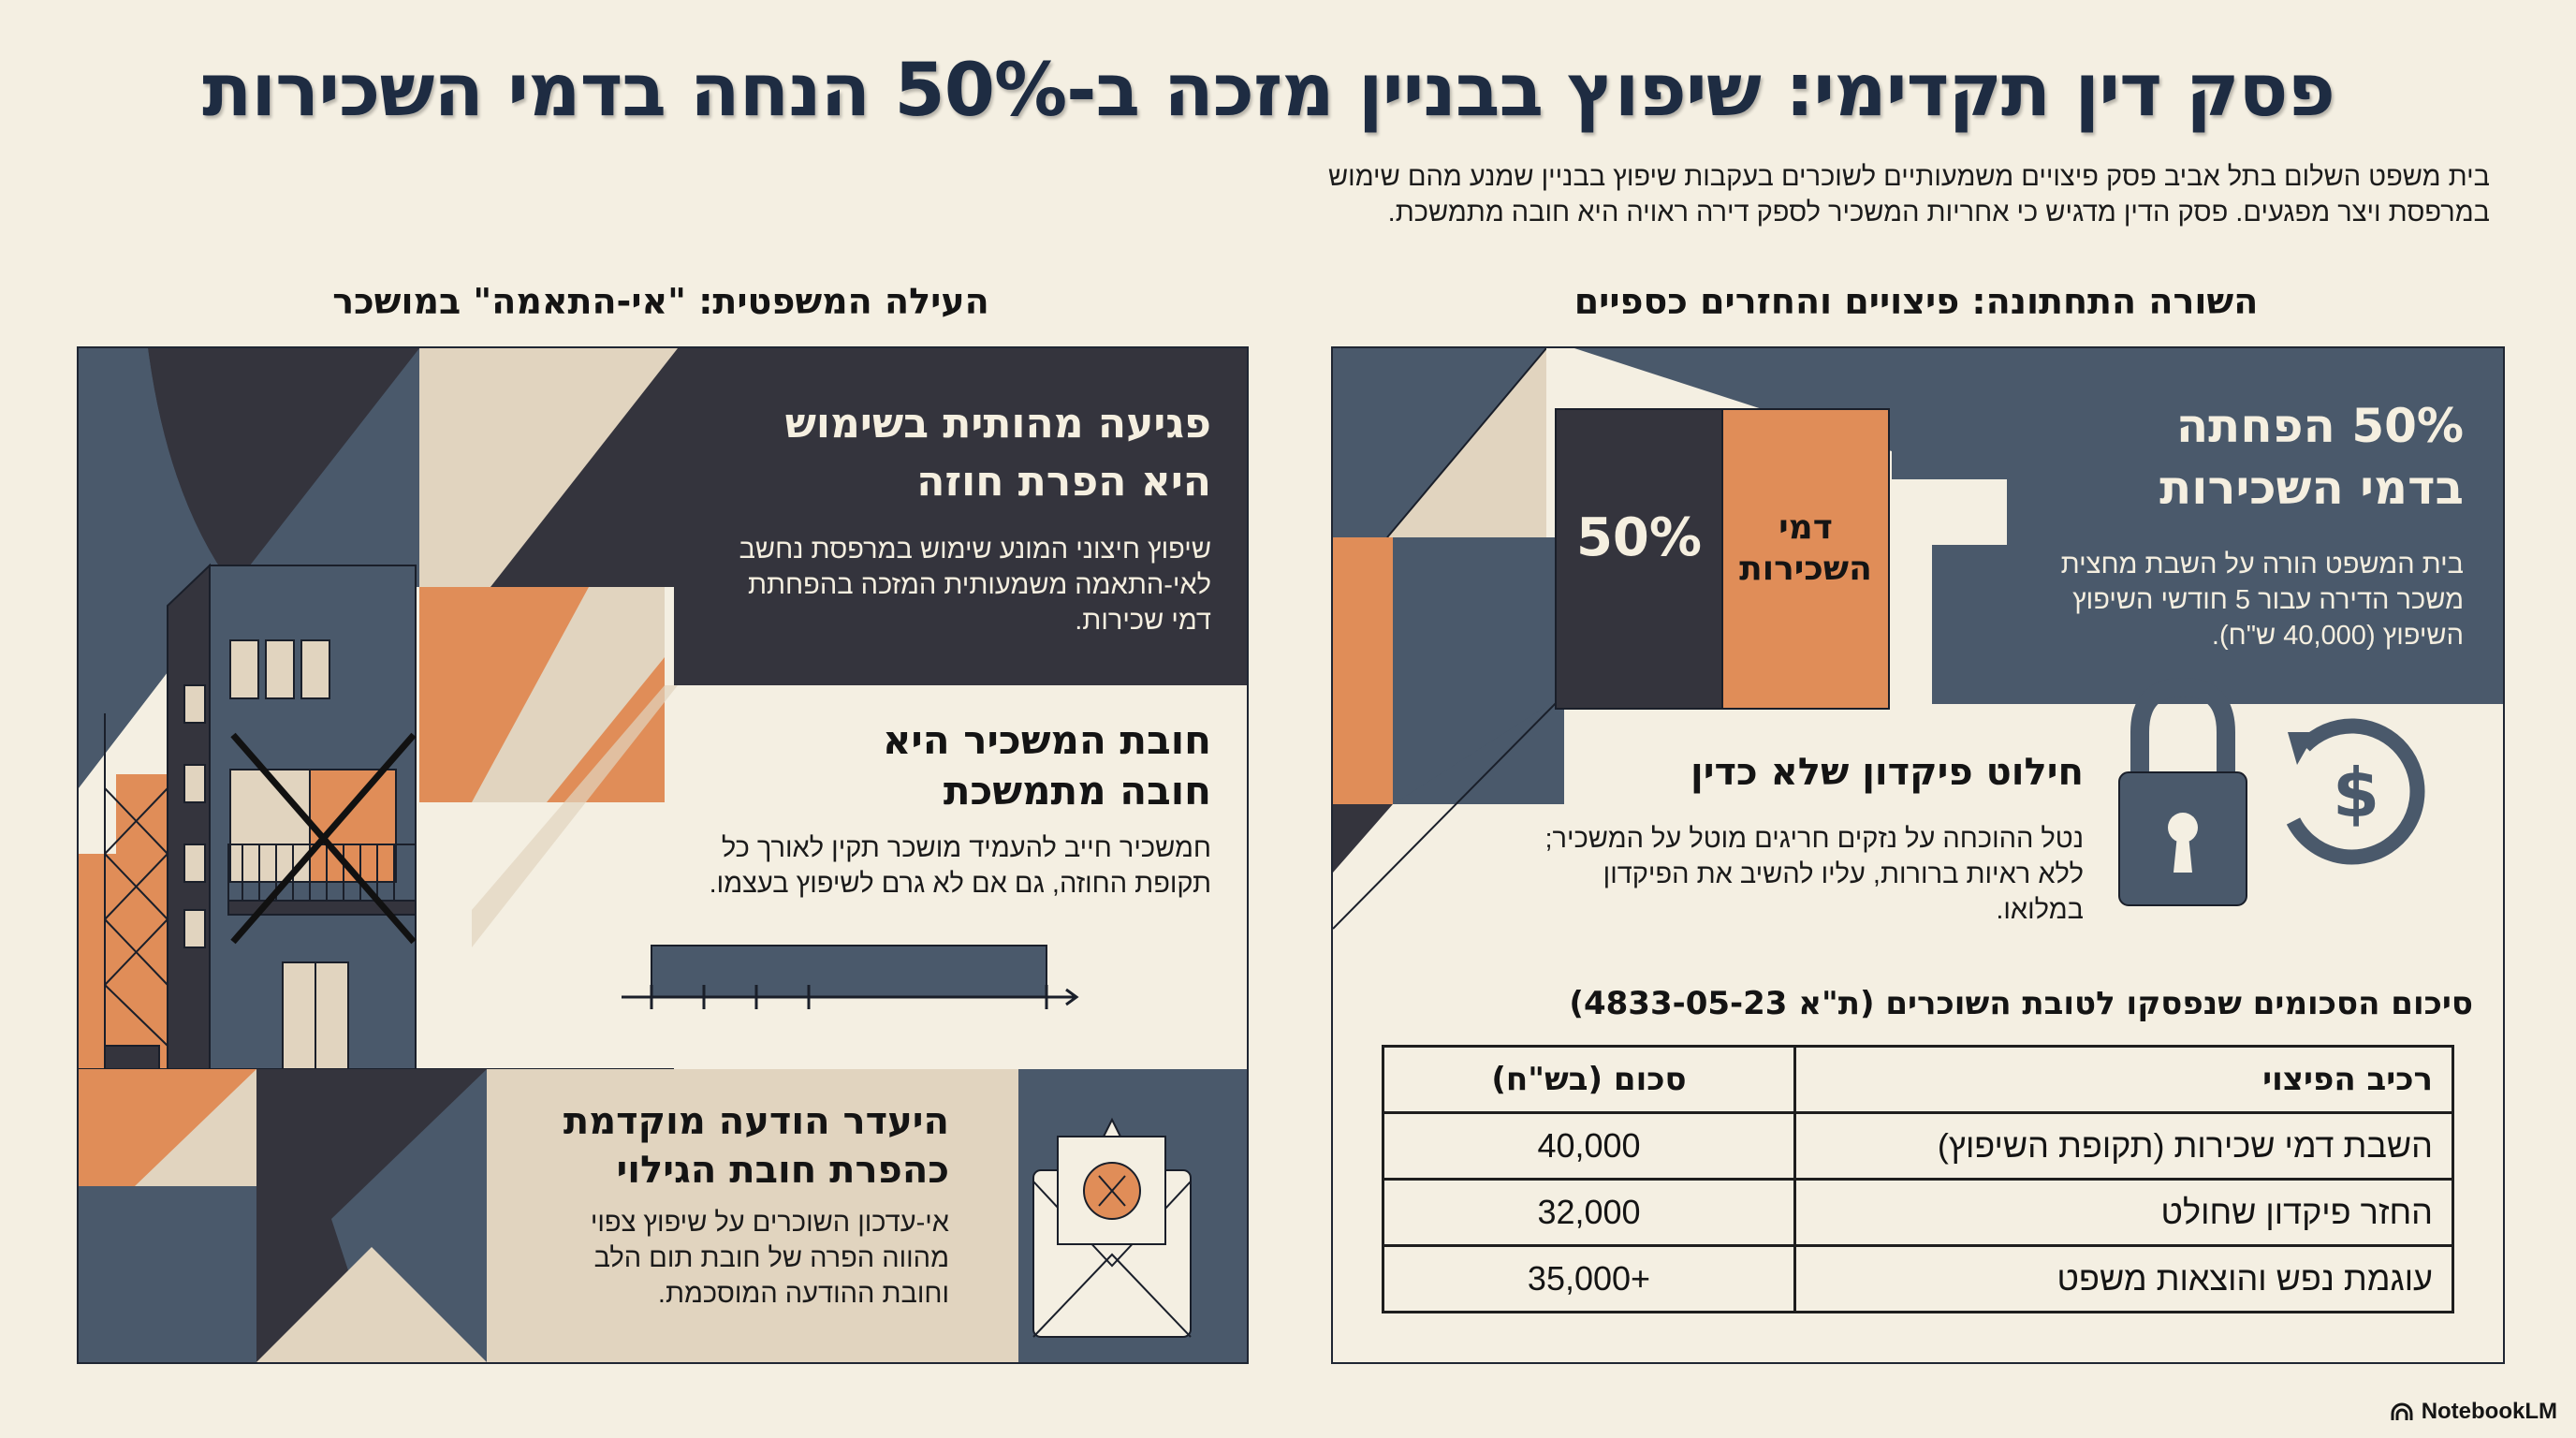  Describe the element at coordinates (1805, 527) in the screenshot. I see `rent-label-line: דמי` at that location.